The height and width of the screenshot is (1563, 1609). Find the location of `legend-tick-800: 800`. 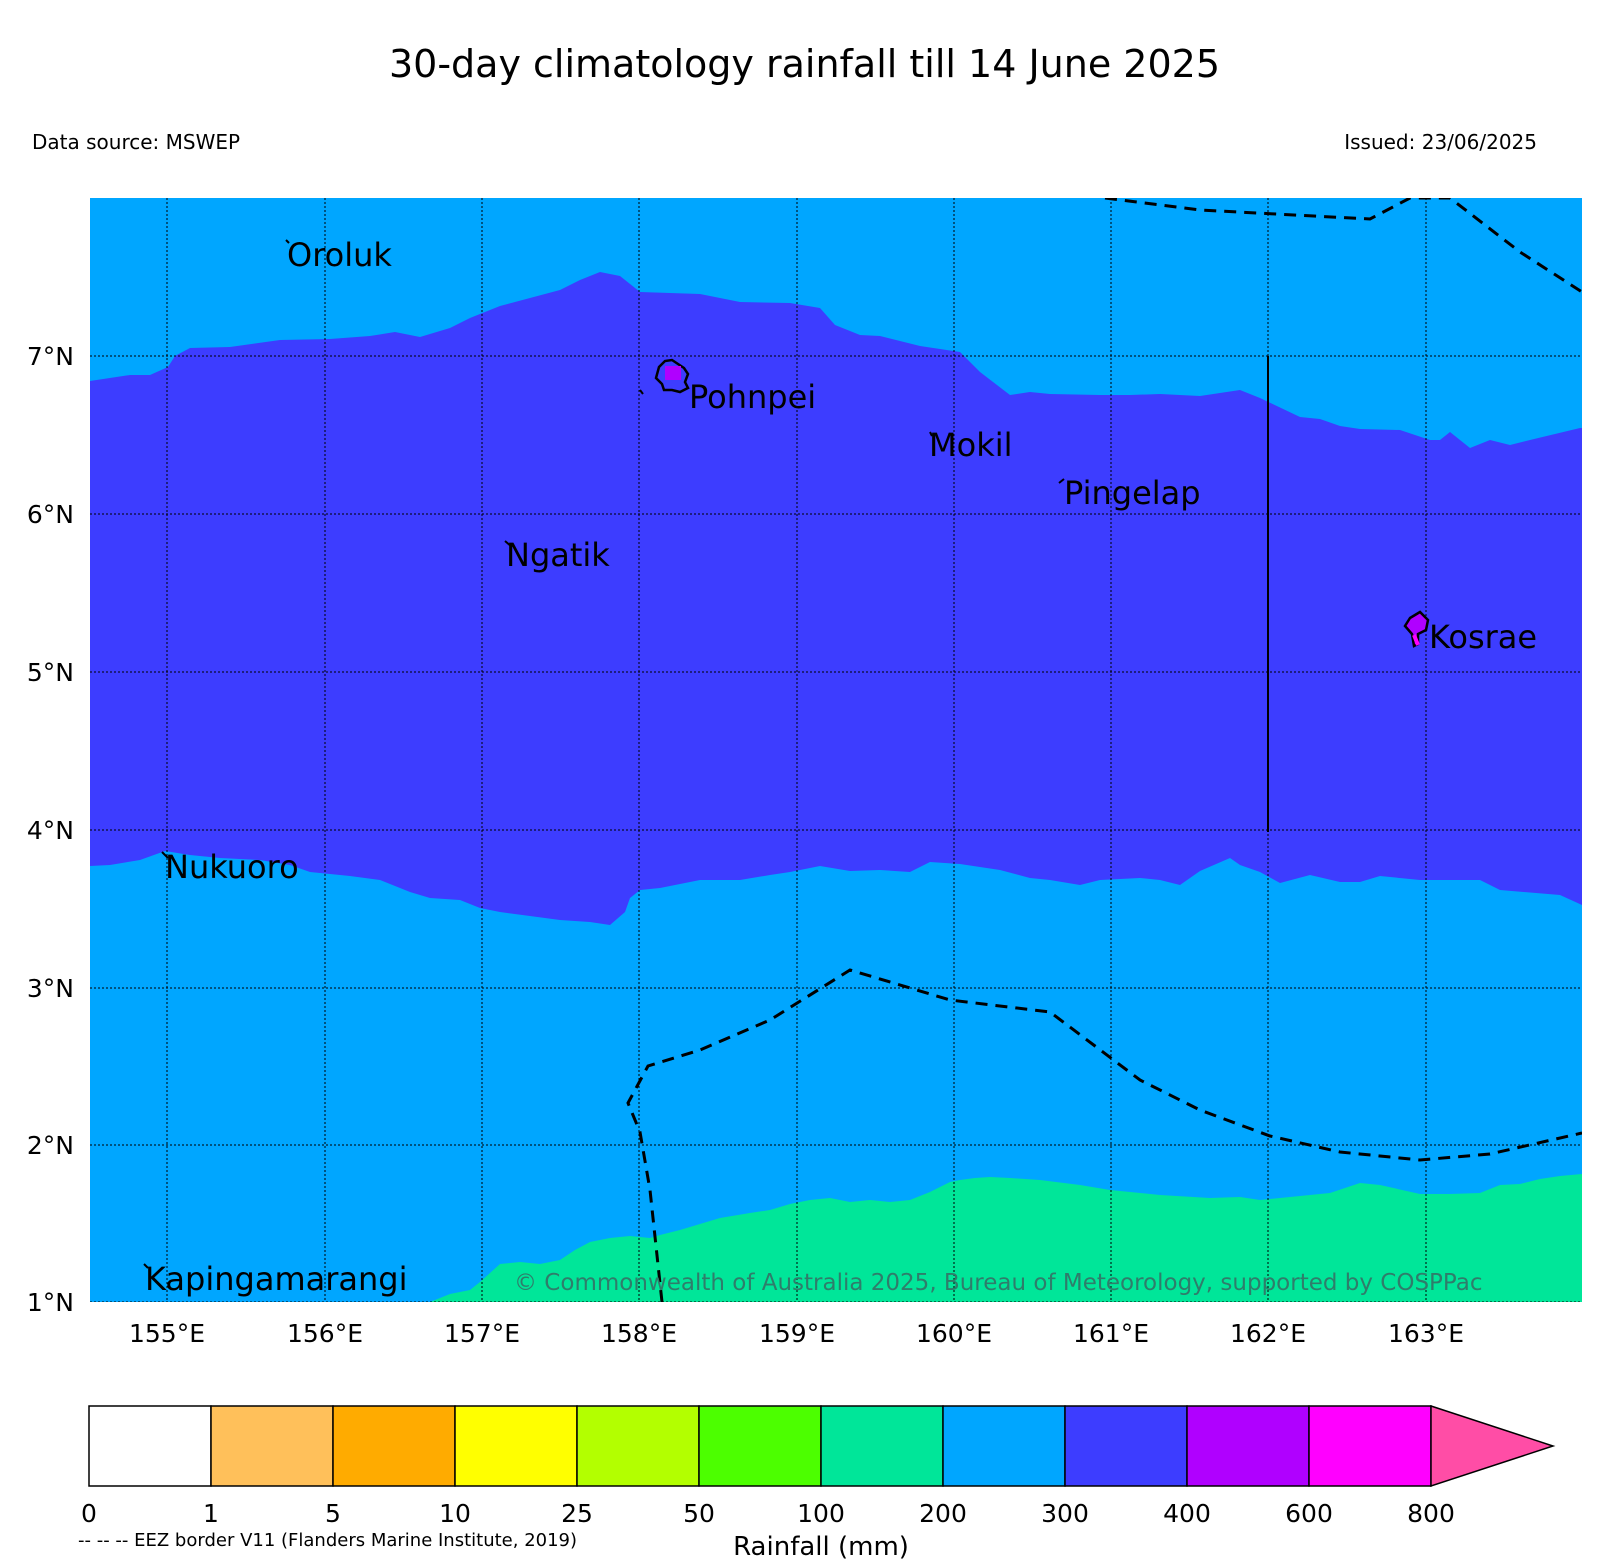

legend-tick-800: 800 is located at coordinates (1431, 1513).